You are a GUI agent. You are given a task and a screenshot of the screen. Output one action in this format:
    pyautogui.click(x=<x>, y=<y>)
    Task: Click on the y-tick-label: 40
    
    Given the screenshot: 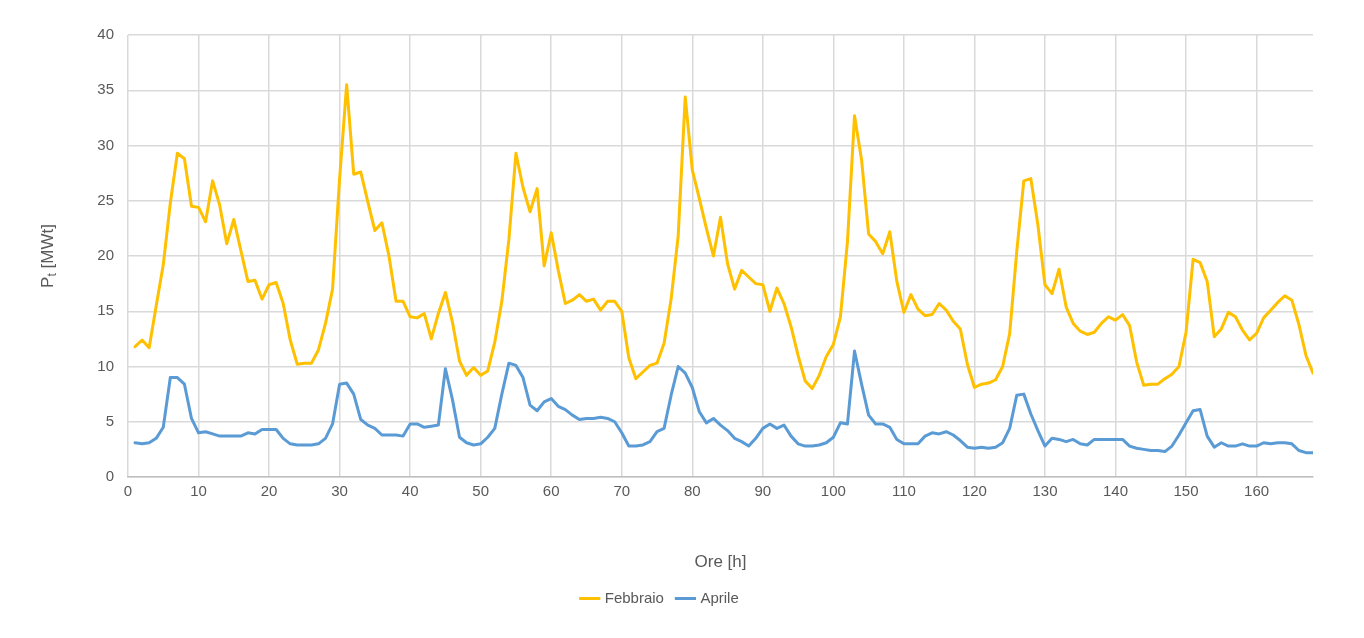 What is the action you would take?
    pyautogui.click(x=105, y=34)
    